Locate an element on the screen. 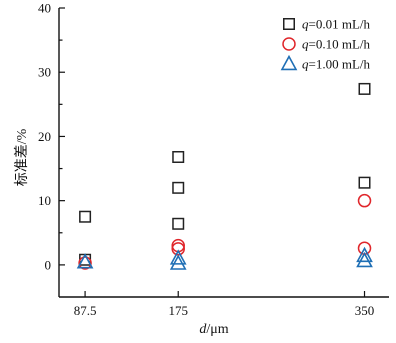 The height and width of the screenshot is (343, 396). legend: q=0.01 mL/h q=0.10 mL/h q=1.00 mL/h is located at coordinates (326, 44).